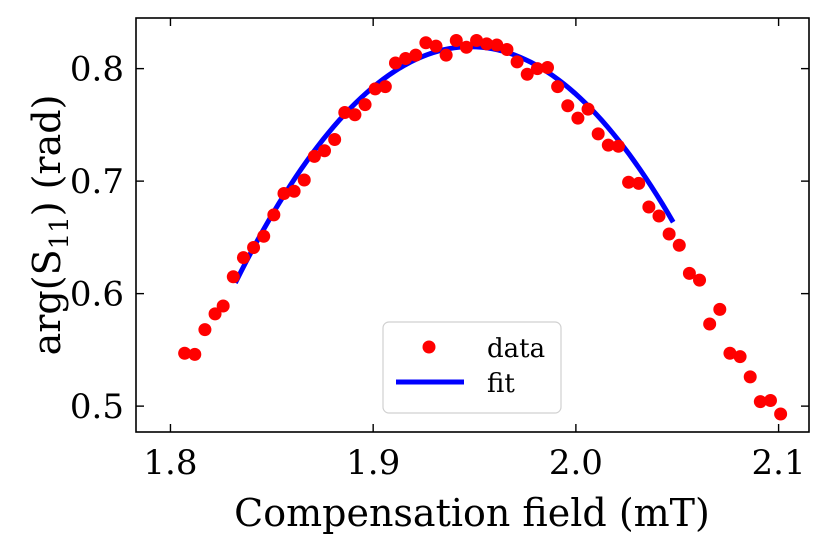 Image resolution: width=830 pixels, height=554 pixels. What do you see at coordinates (170, 463) in the screenshot?
I see `x-tick-label: 1.8` at bounding box center [170, 463].